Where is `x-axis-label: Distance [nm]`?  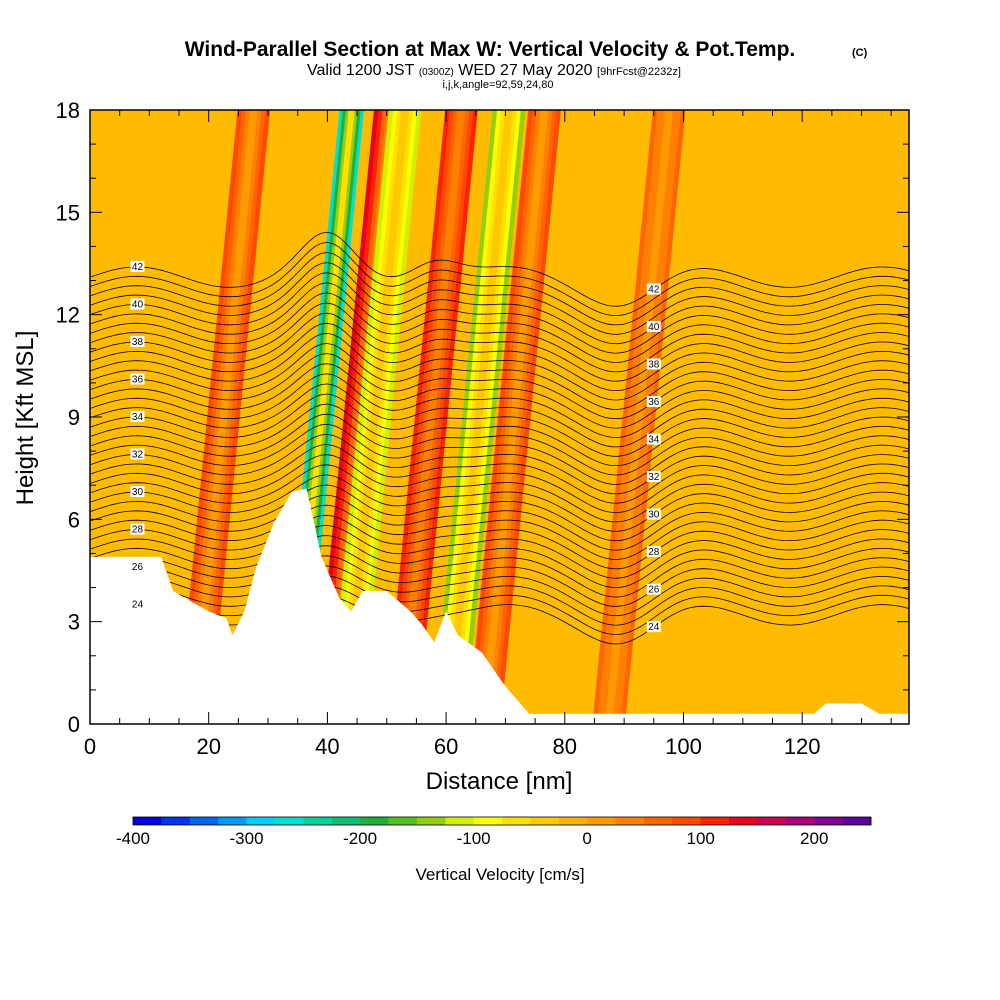 x-axis-label: Distance [nm] is located at coordinates (499, 781).